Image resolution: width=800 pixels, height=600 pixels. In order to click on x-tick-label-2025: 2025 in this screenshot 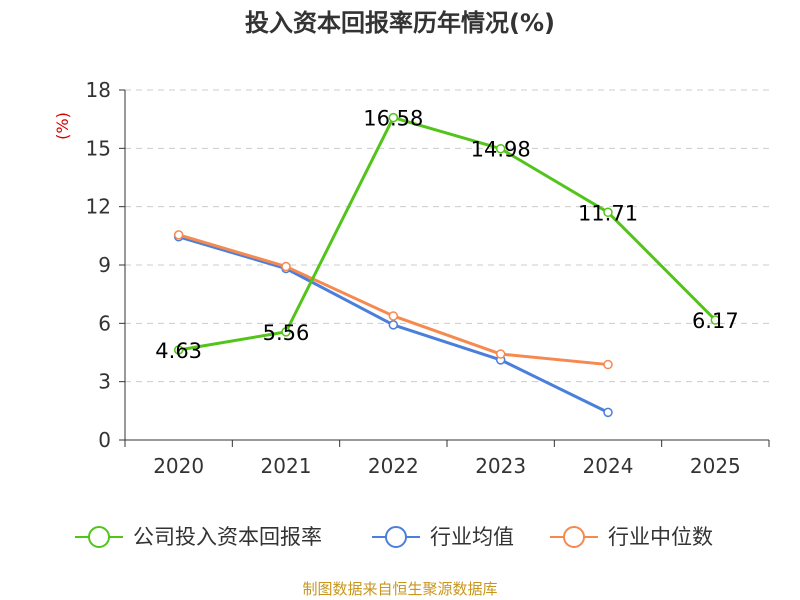, I will do `click(715, 466)`.